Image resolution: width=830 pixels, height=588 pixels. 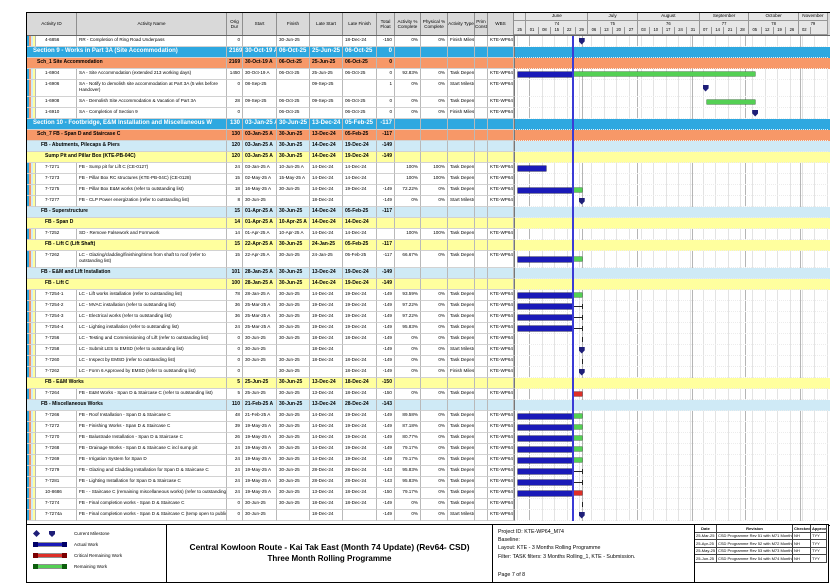 What do you see at coordinates (260, 88) in the screenshot?
I see `cell-start: 08-Sep-25` at bounding box center [260, 88].